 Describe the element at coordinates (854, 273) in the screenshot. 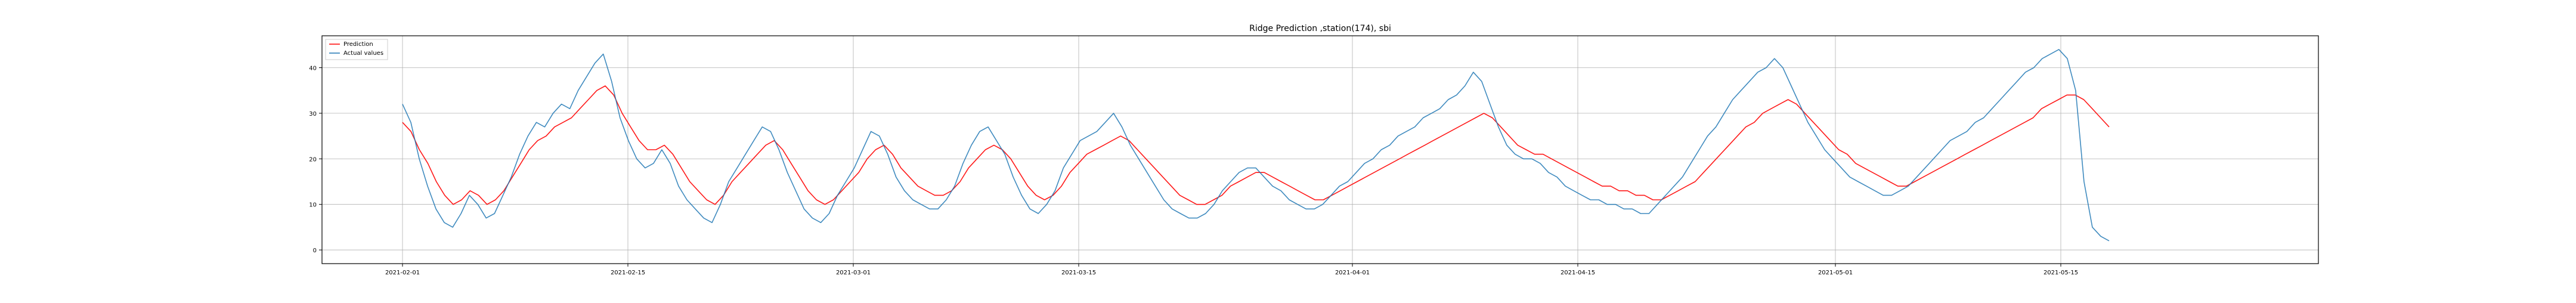

I see `x-tick-label: 2021-03-01` at that location.